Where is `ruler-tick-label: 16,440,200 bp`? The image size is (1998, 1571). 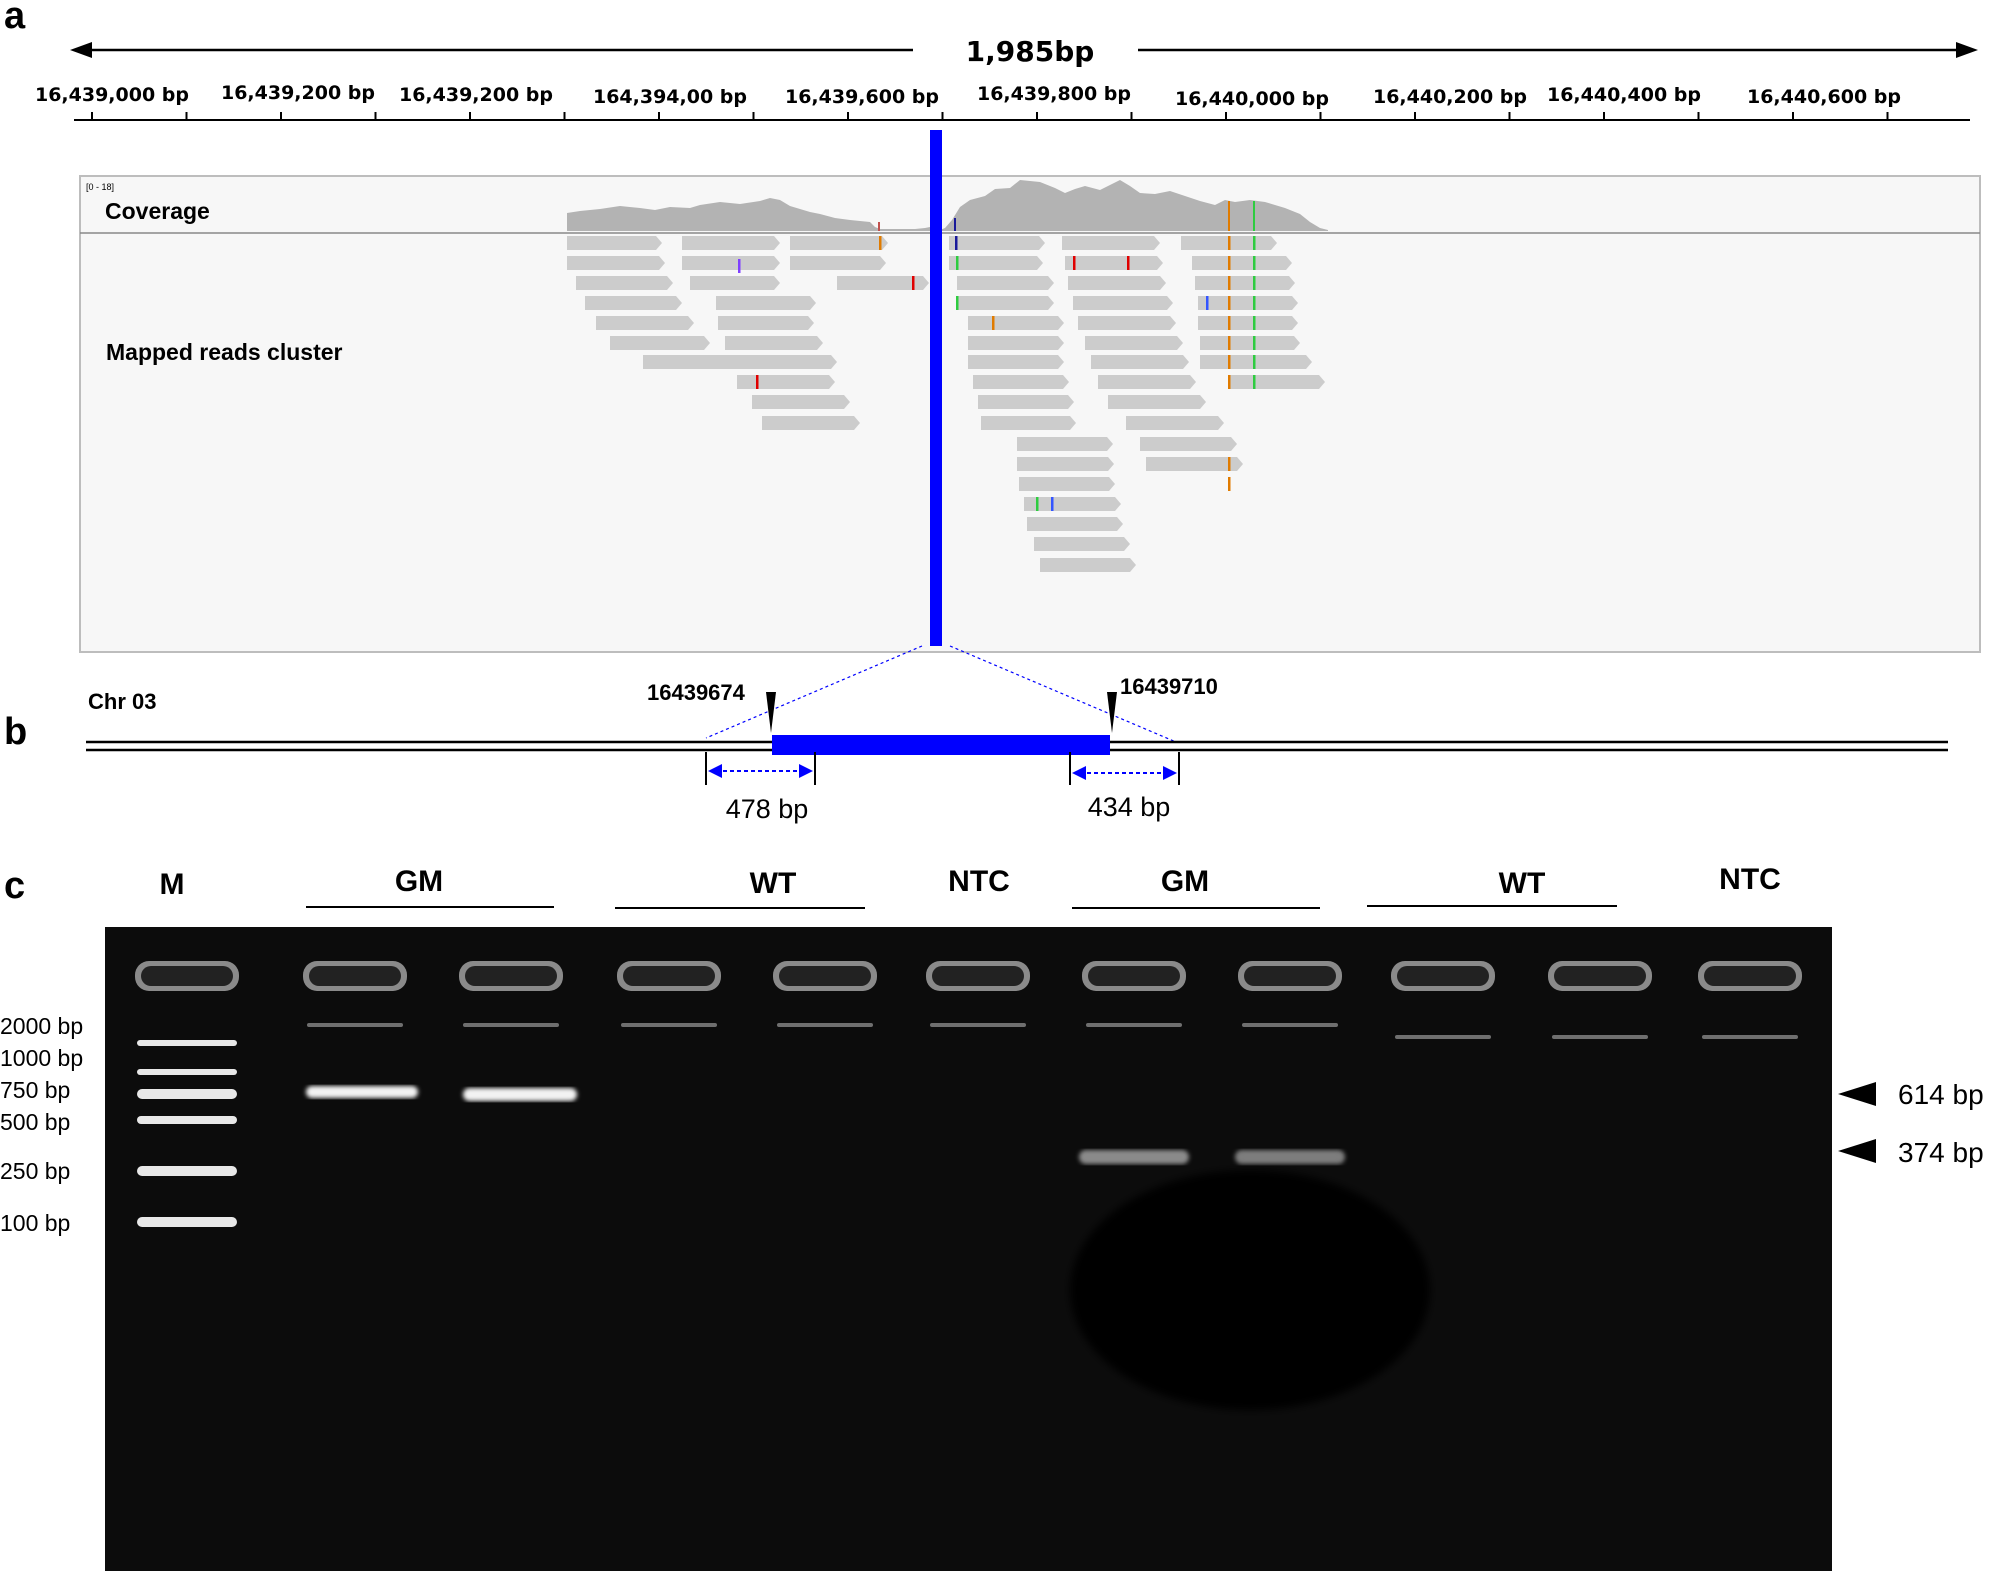
ruler-tick-label: 16,440,200 bp is located at coordinates (1450, 97).